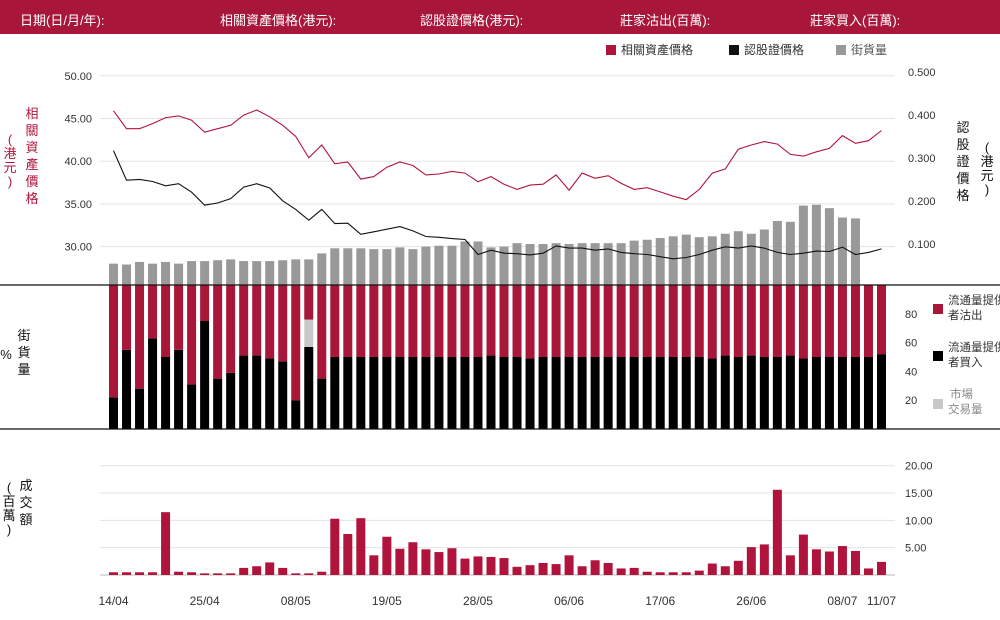 This screenshot has width=1000, height=620. What do you see at coordinates (974, 307) in the screenshot?
I see `mid-legend-sell-label: 流通量提供者沽出` at bounding box center [974, 307].